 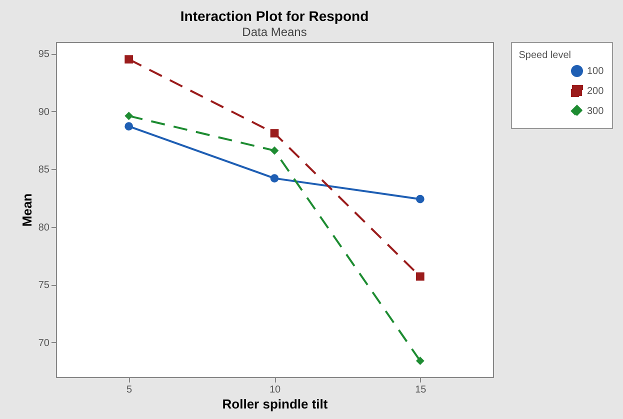 What do you see at coordinates (44, 112) in the screenshot?
I see `y-tick-label: 90` at bounding box center [44, 112].